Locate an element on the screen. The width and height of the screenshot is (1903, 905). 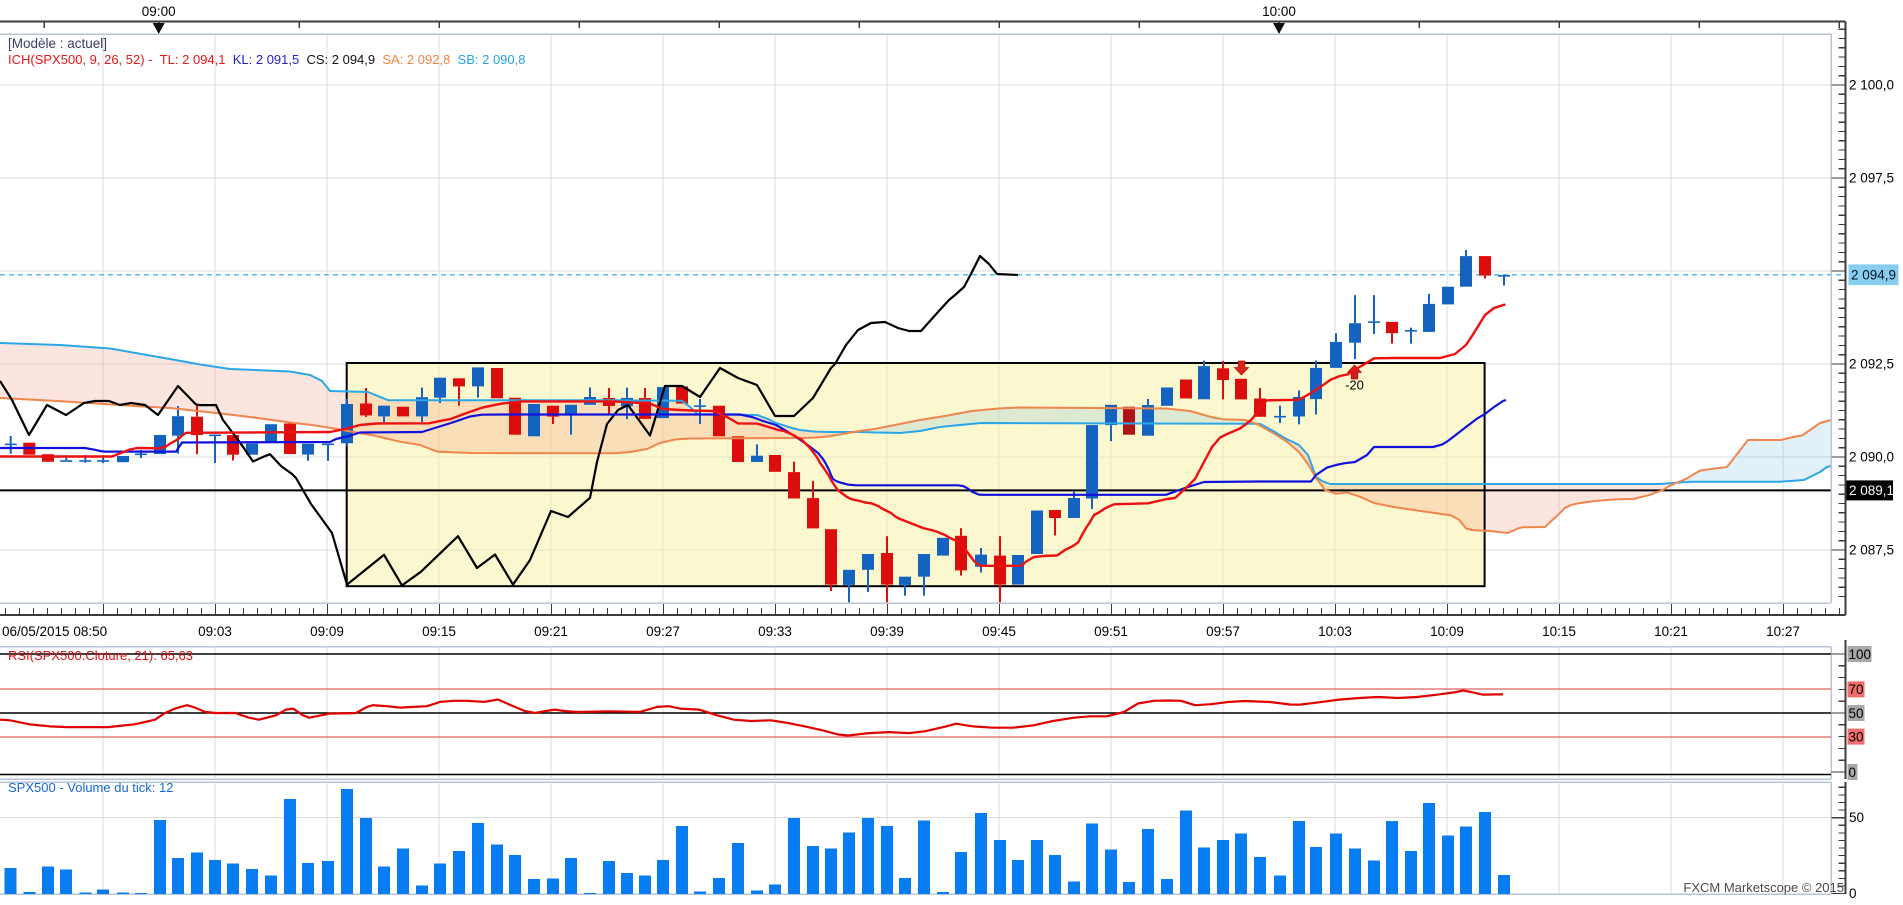
svg-text: 09:00 is located at coordinates (159, 11).